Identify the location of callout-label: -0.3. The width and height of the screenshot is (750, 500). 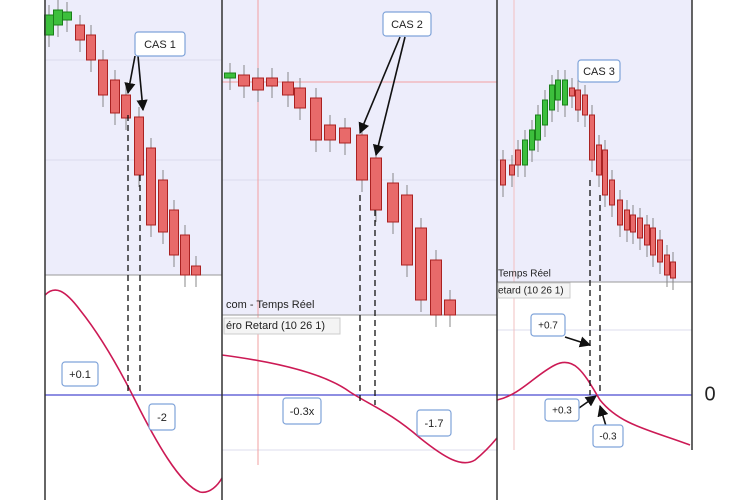
(608, 437).